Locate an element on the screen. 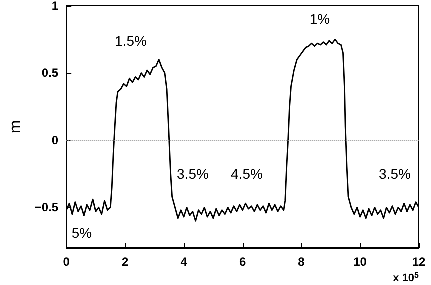 The width and height of the screenshot is (431, 285). y-tick-label: 0.5 is located at coordinates (50, 73).